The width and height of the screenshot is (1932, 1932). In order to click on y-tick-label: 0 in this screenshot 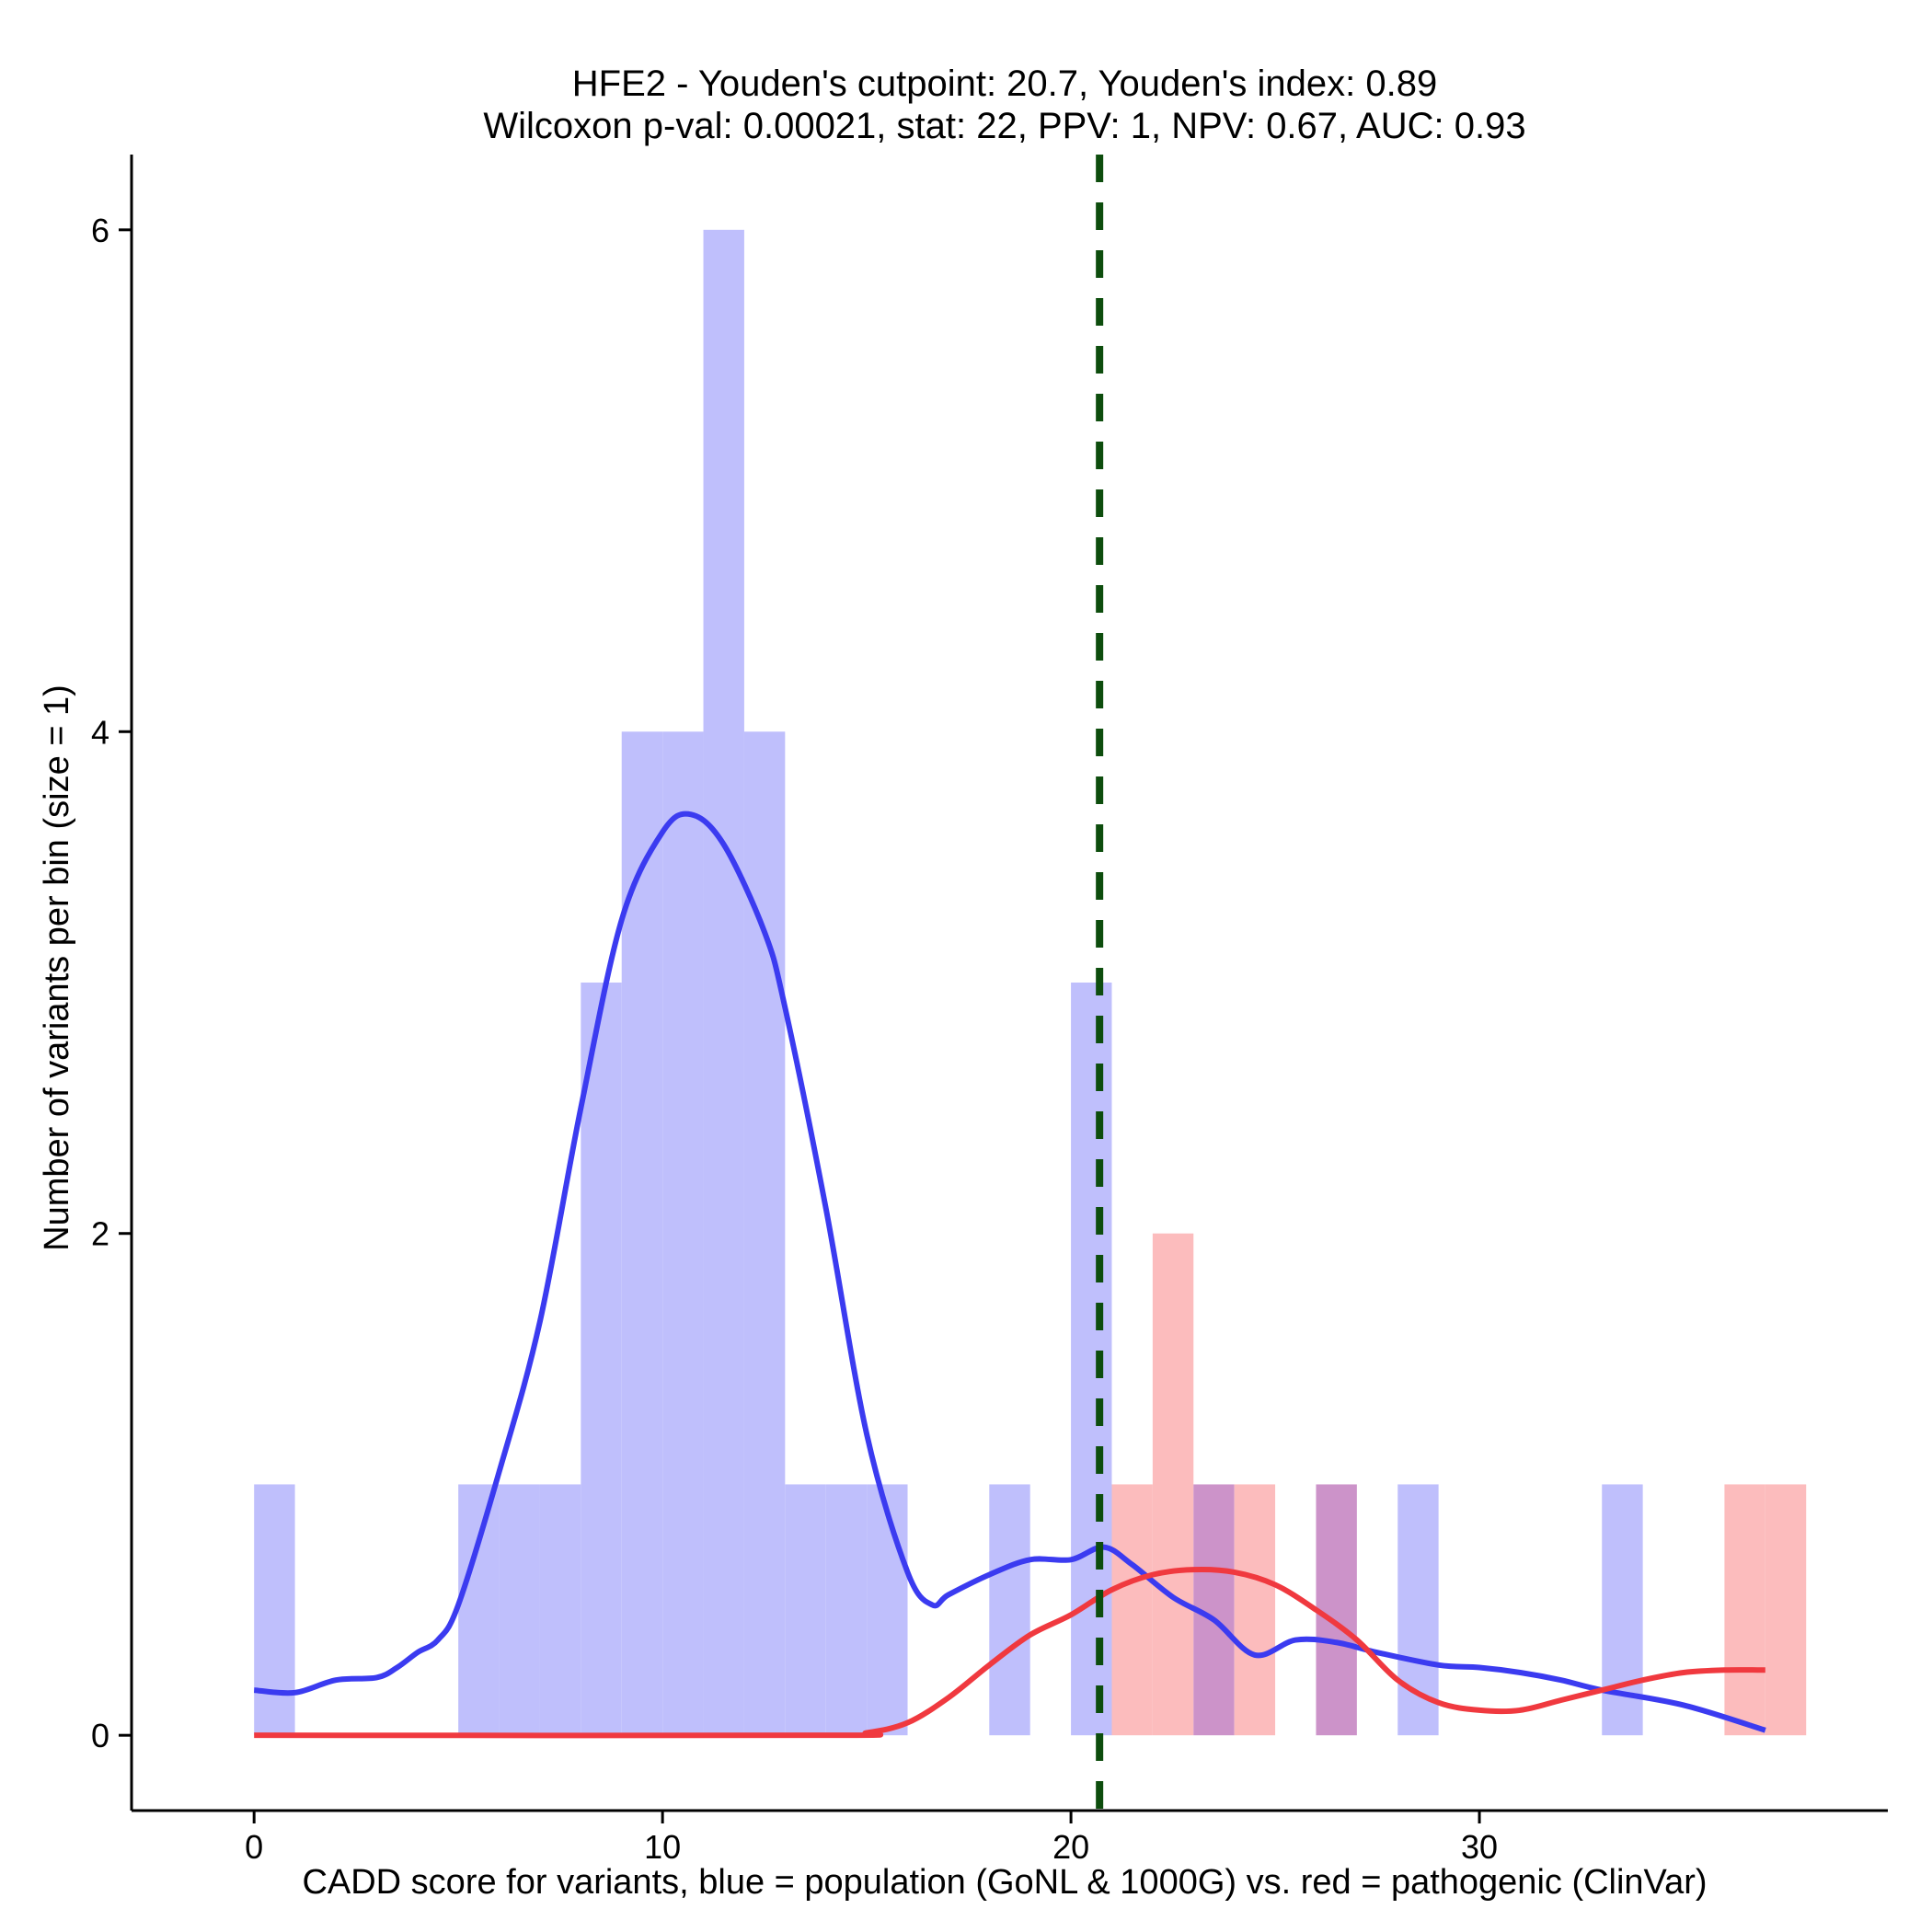, I will do `click(100, 1735)`.